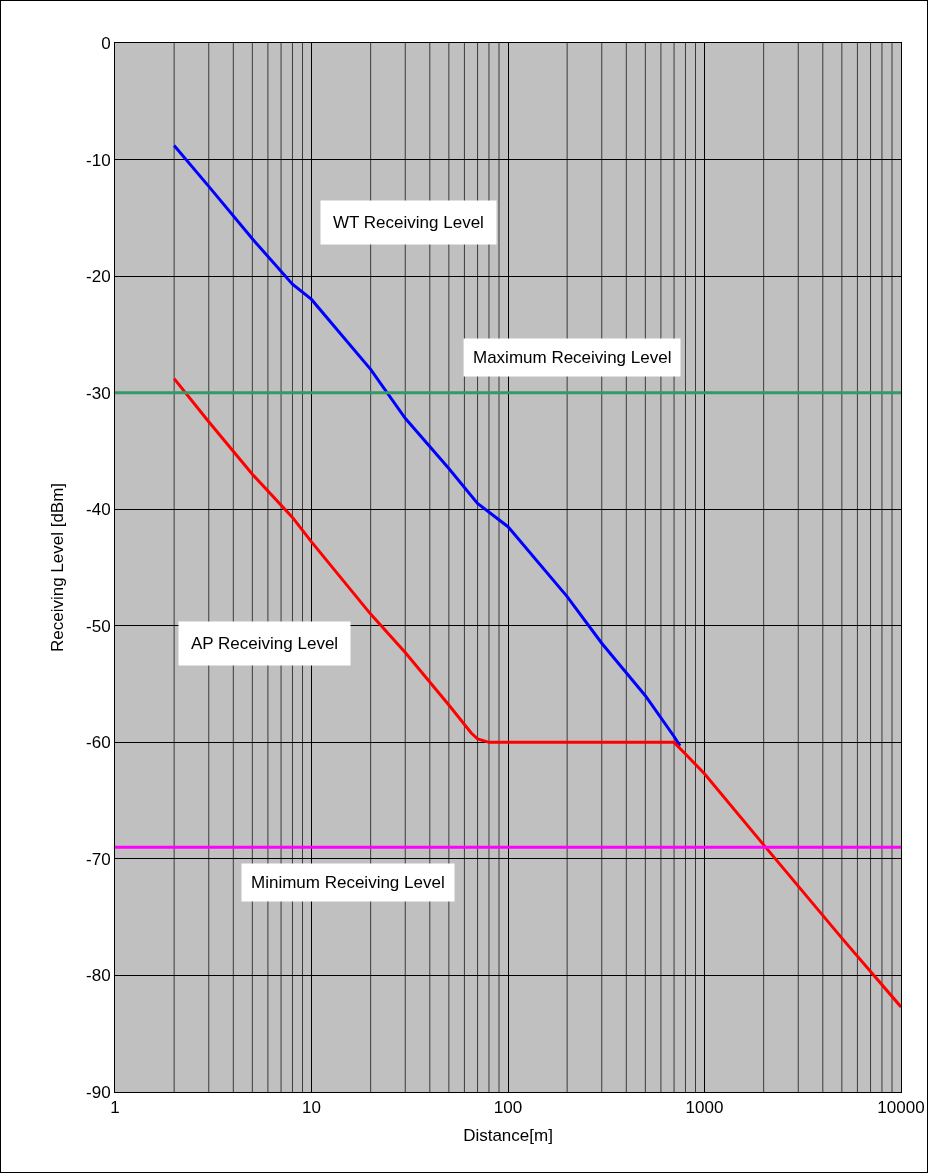 This screenshot has height=1173, width=928. I want to click on y-tick-label: -90, so click(98, 1092).